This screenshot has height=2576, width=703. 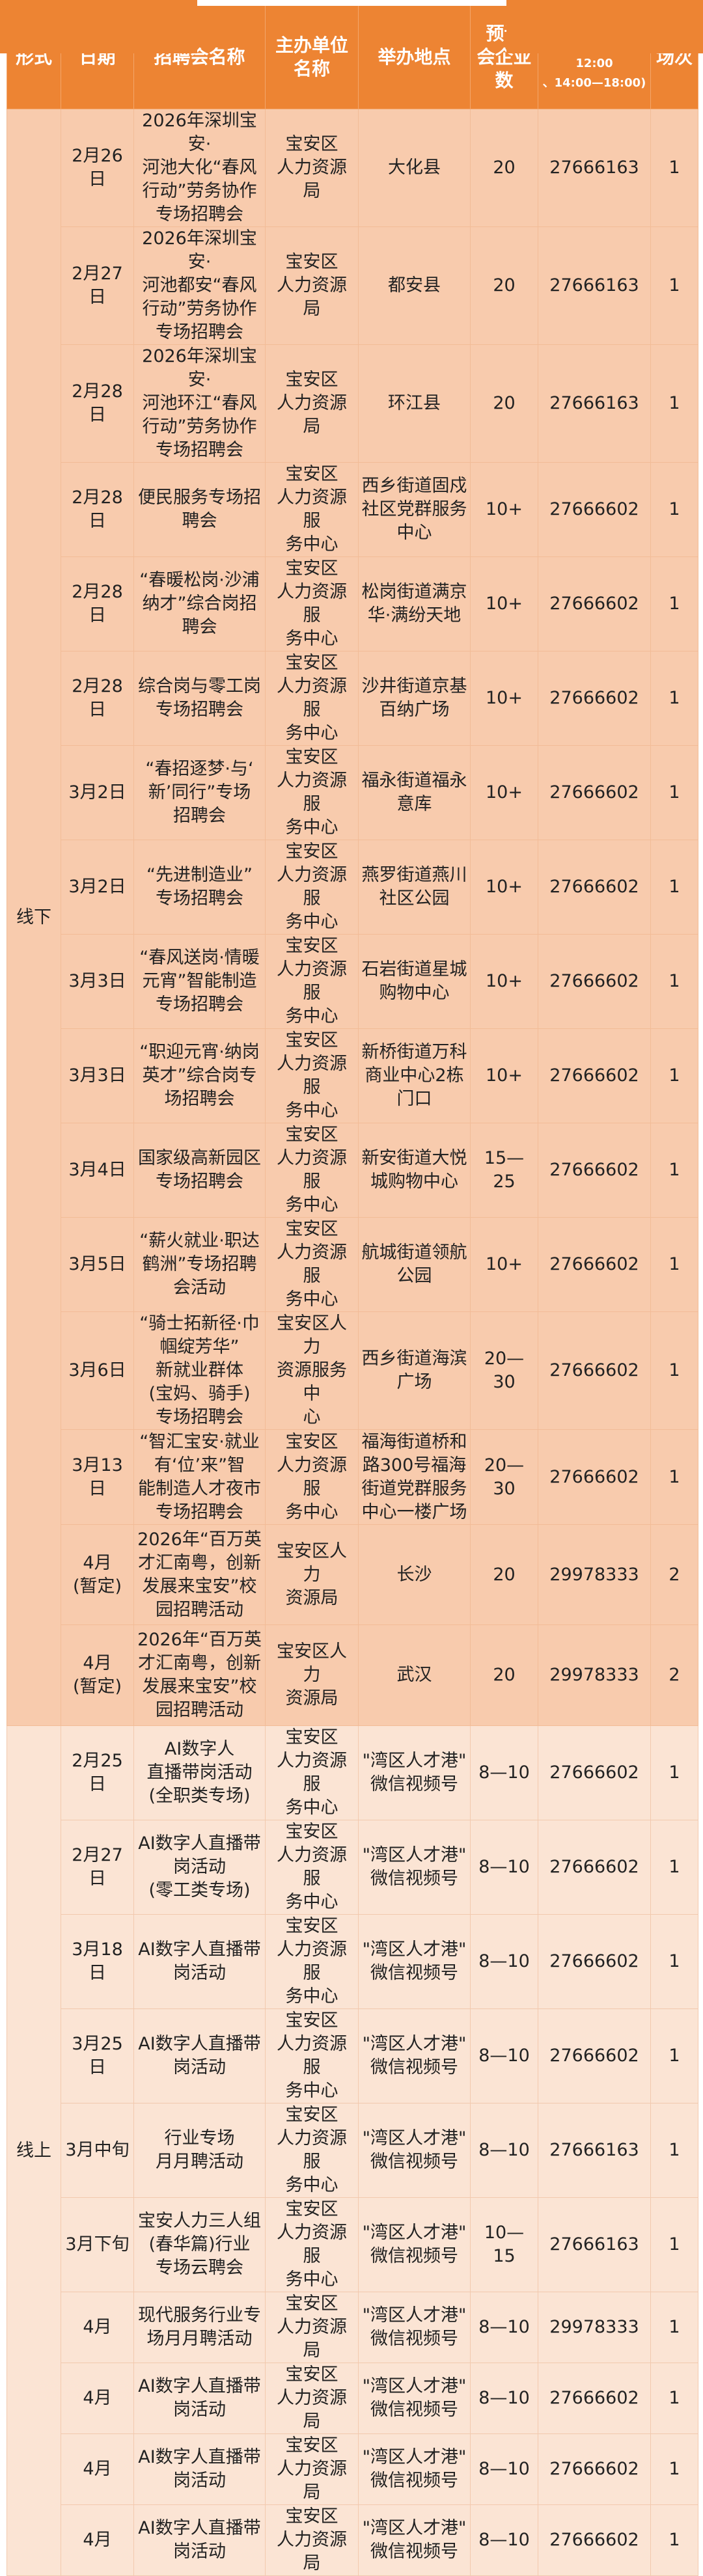 What do you see at coordinates (97, 1371) in the screenshot?
I see `cell-date: 3月6日` at bounding box center [97, 1371].